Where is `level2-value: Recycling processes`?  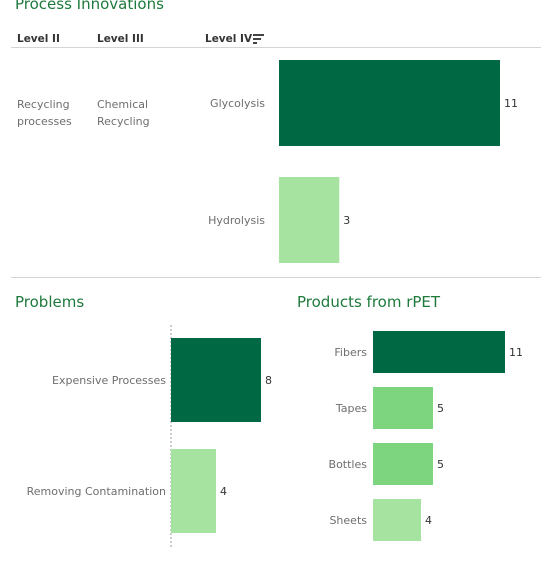 level2-value: Recycling processes is located at coordinates (44, 113).